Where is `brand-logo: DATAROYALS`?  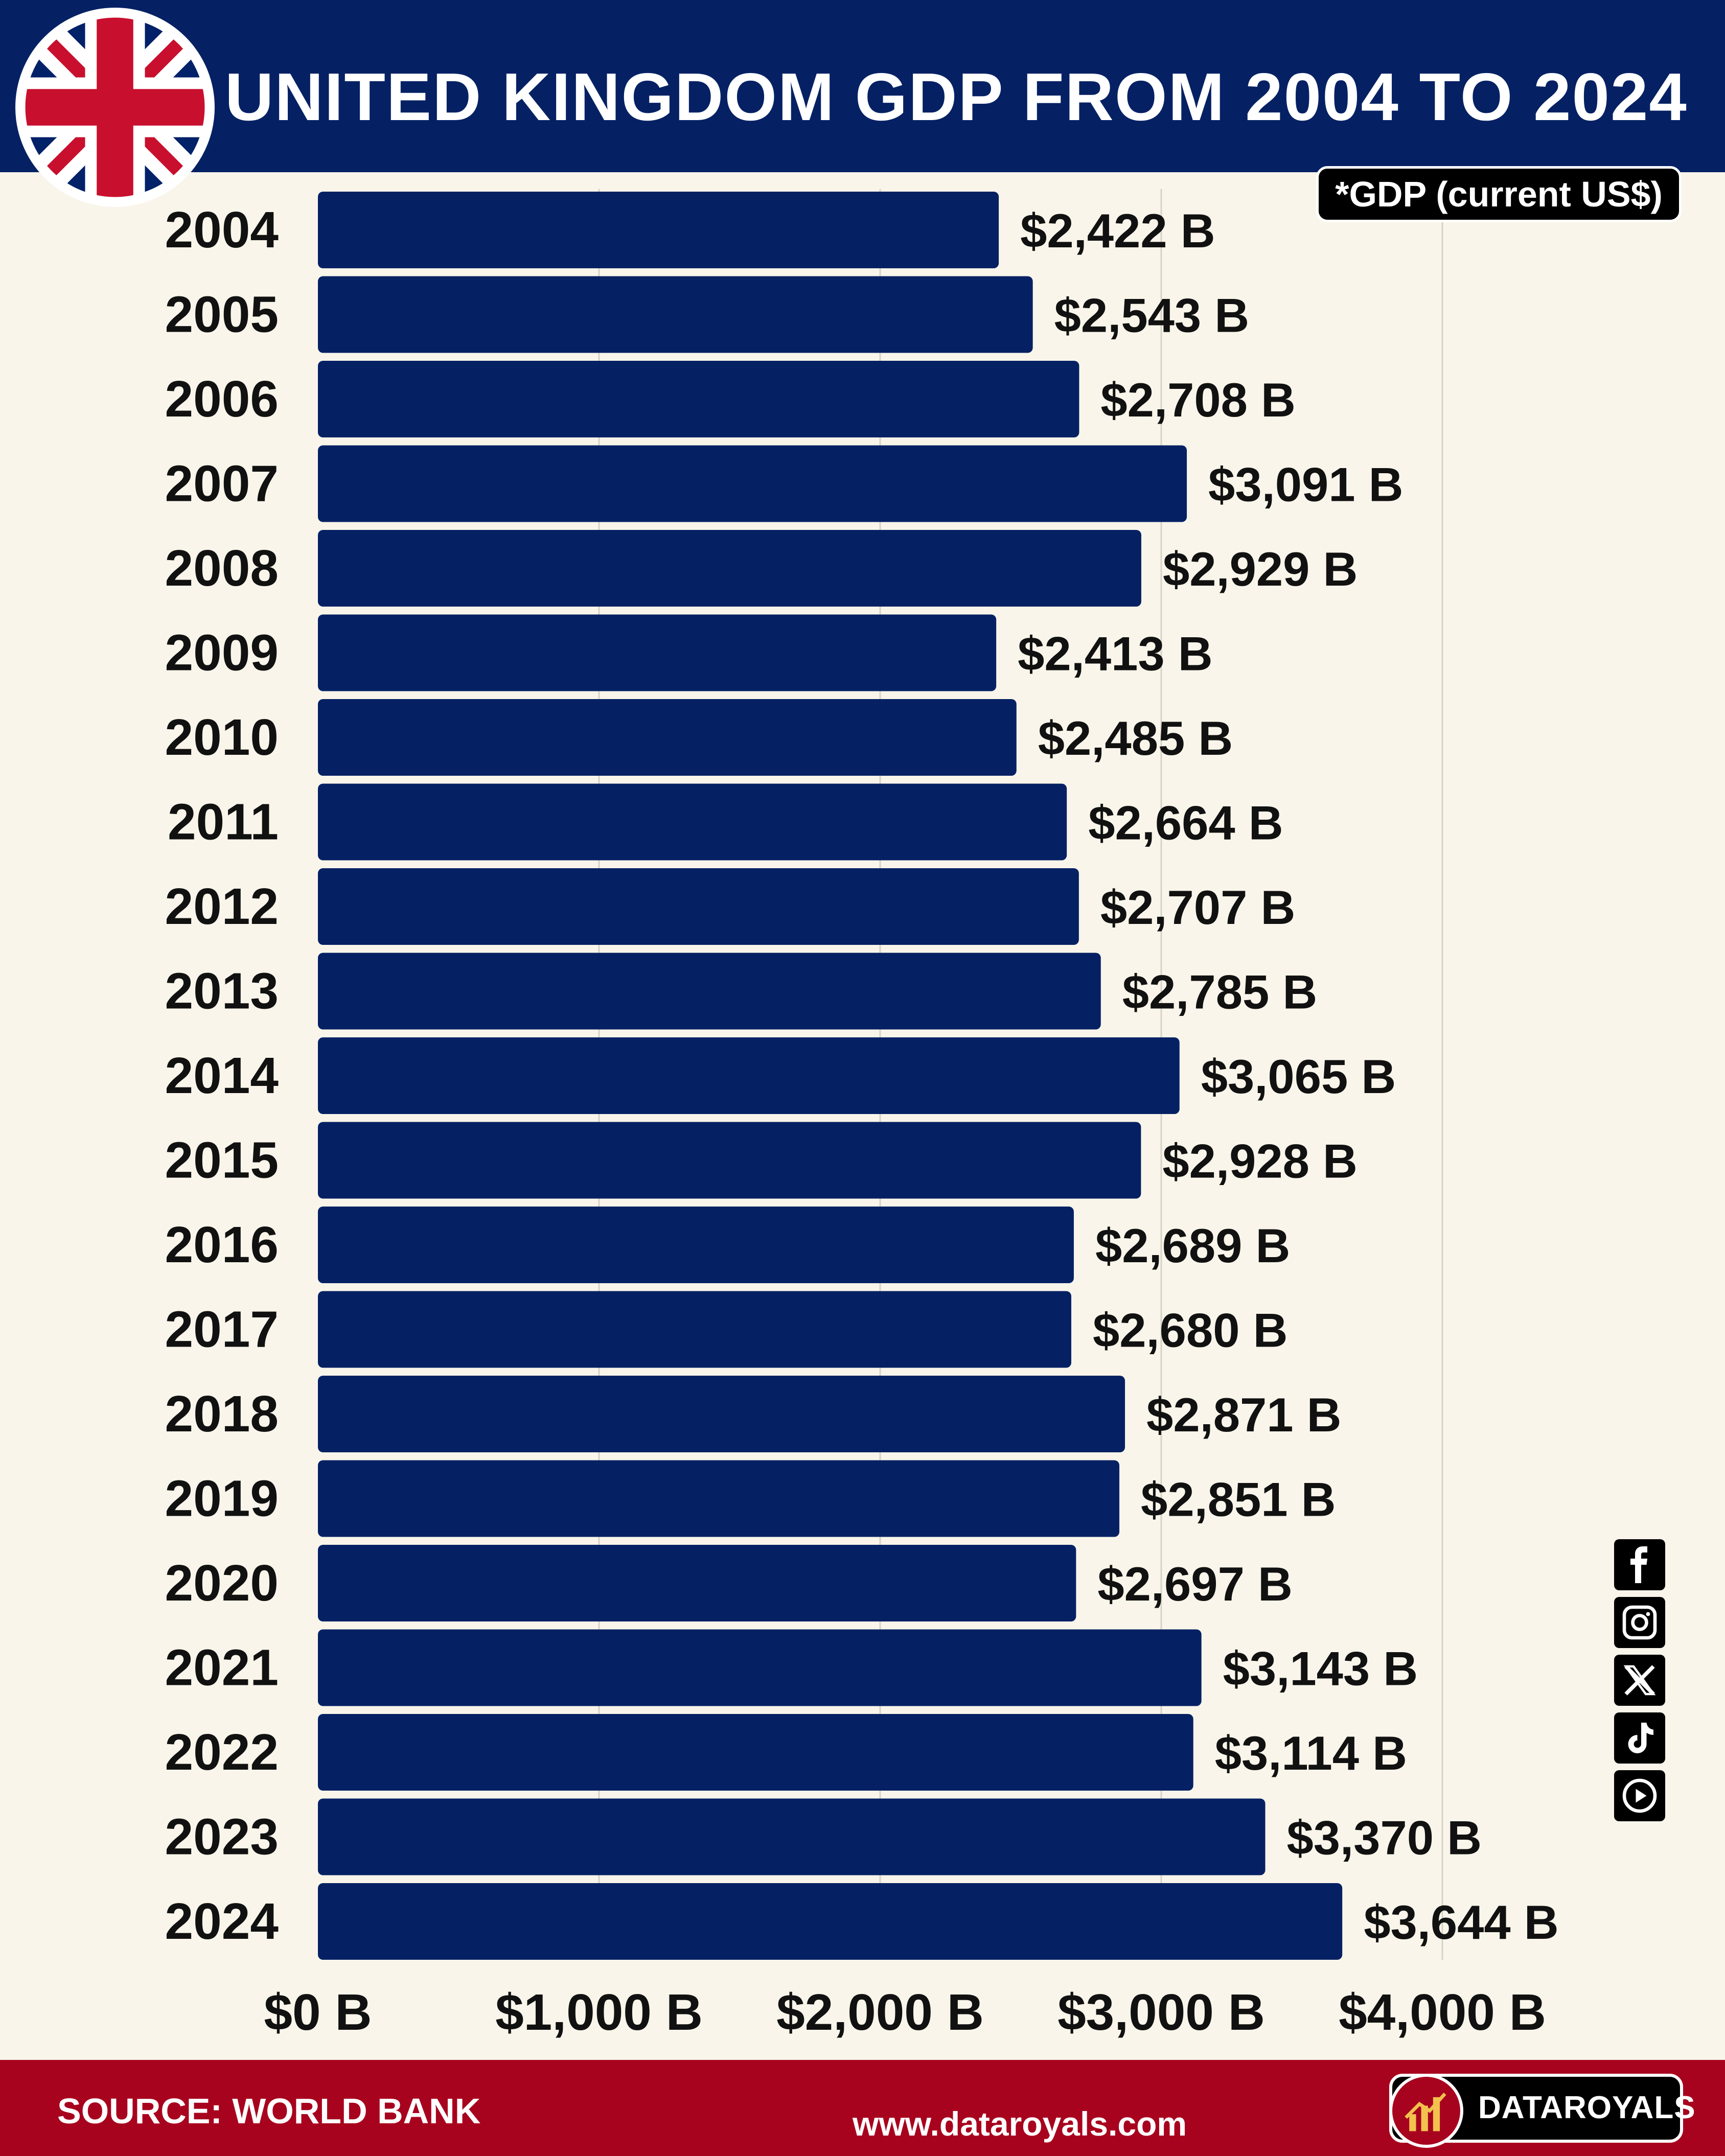 brand-logo: DATAROYALS is located at coordinates (1542, 2111).